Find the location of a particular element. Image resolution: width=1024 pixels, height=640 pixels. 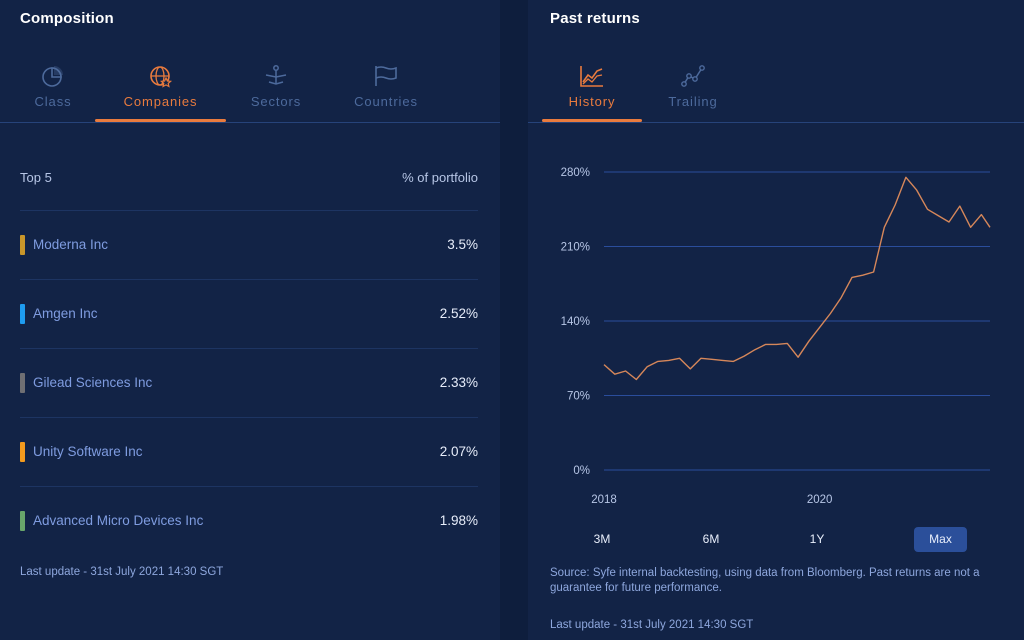

holding-name: Gilead Sciences Inc is located at coordinates (93, 382).